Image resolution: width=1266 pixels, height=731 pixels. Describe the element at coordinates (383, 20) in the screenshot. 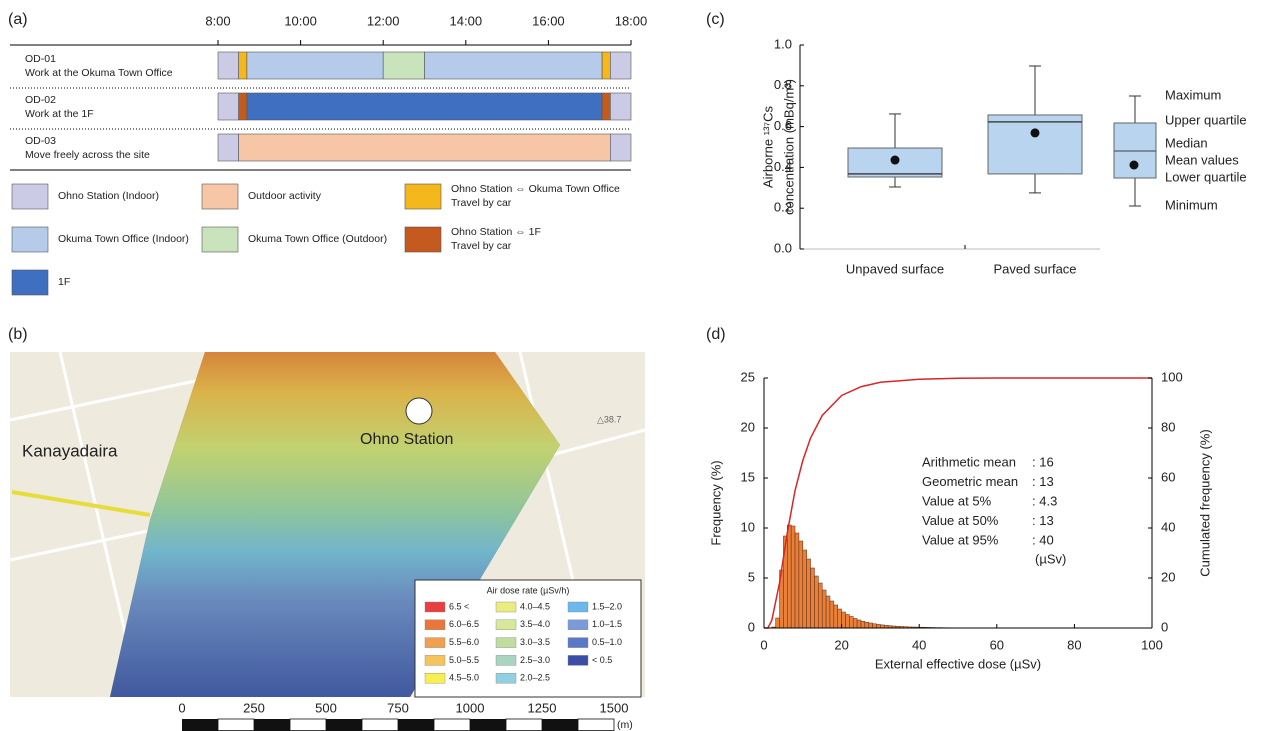

I see `x-tick-label: 12:00` at that location.